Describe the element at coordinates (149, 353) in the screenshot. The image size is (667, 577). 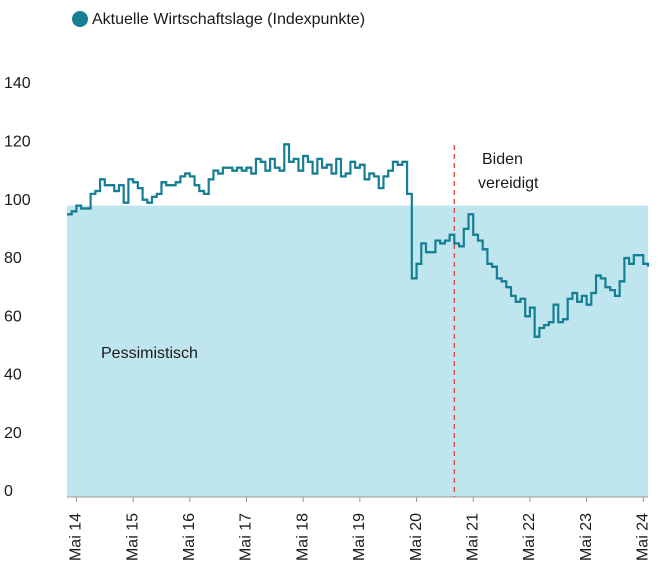
I see `band-label: Pessimistisch` at that location.